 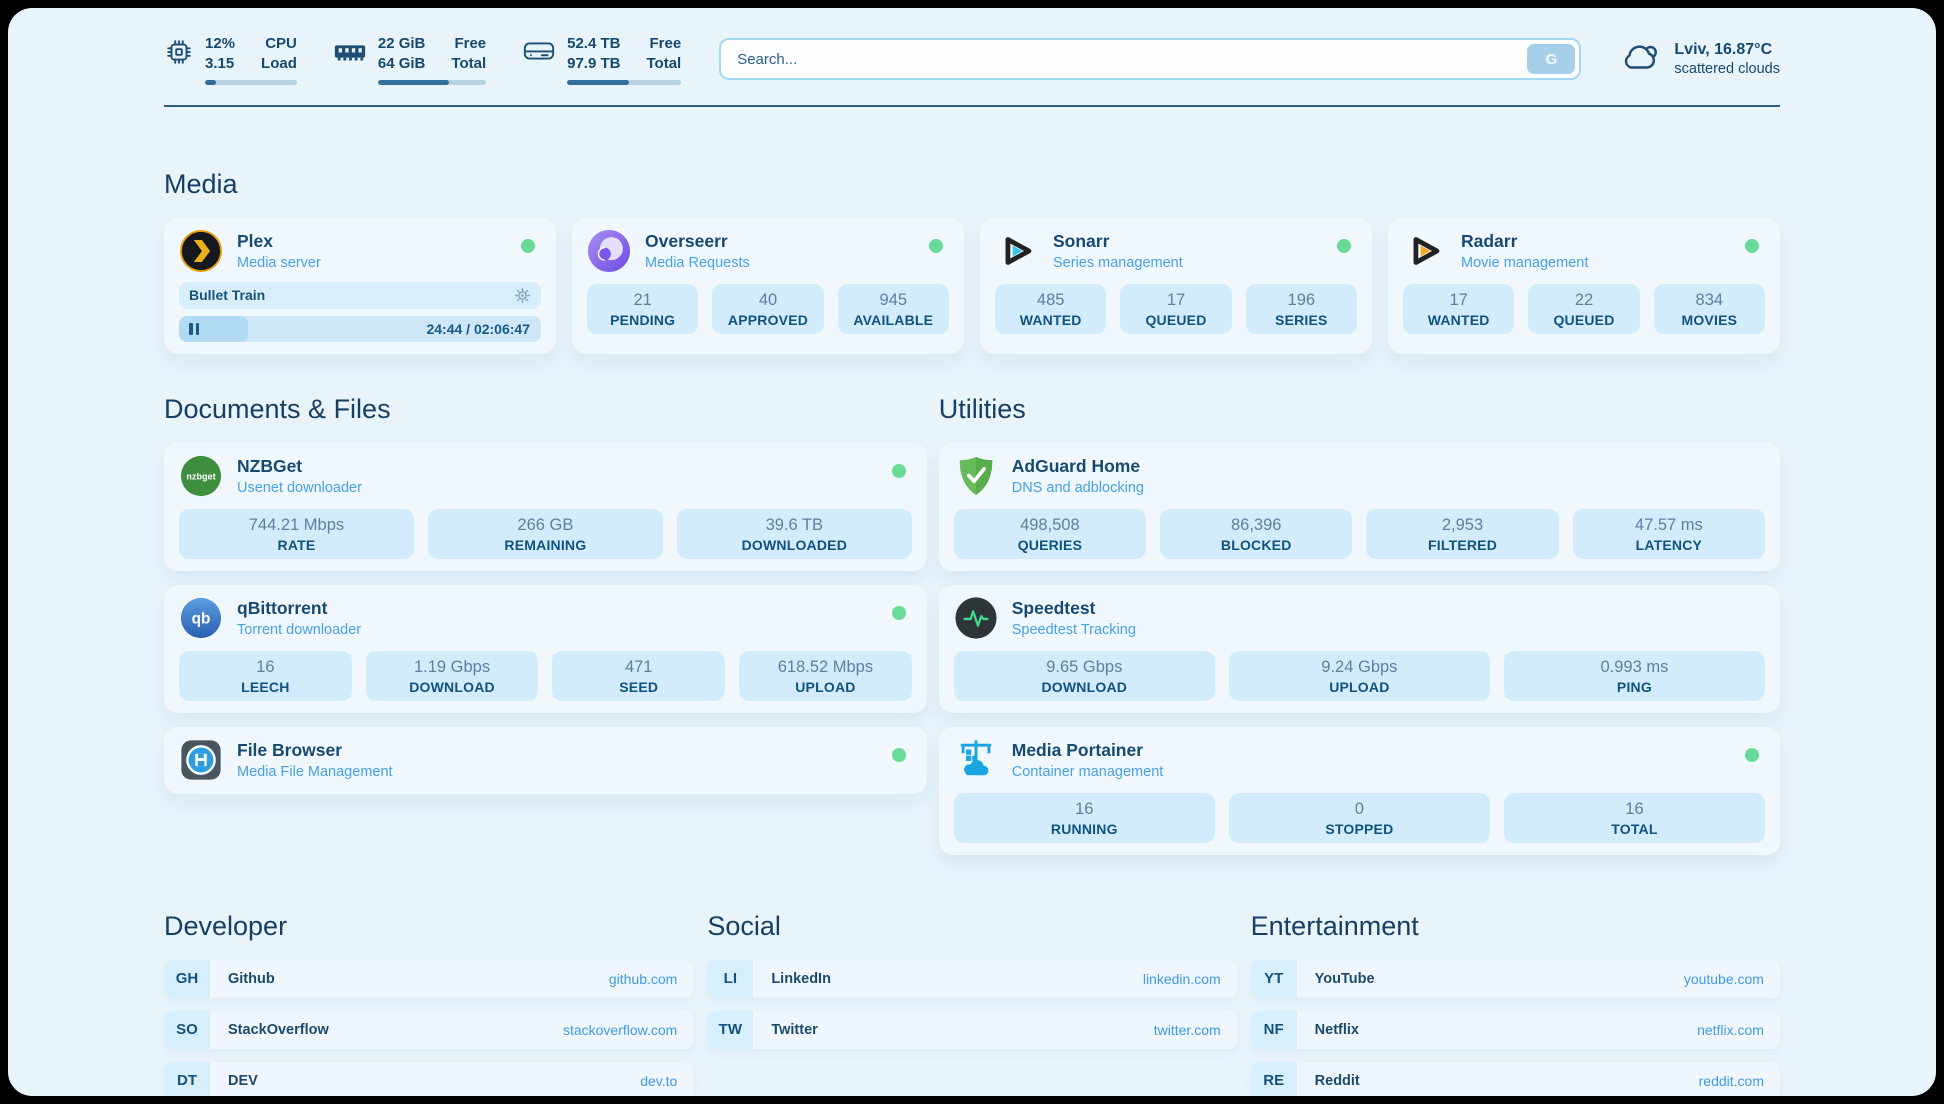 I want to click on search-input, so click(x=1150, y=59).